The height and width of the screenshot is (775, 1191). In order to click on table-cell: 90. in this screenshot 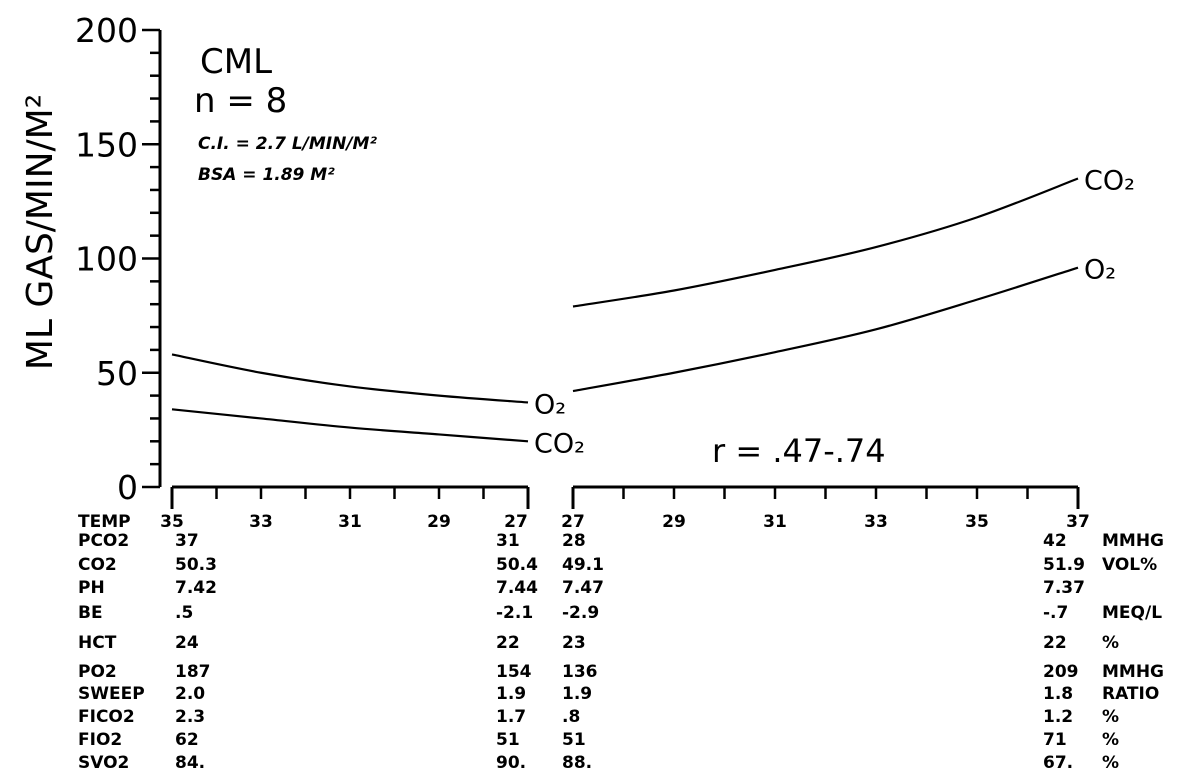, I will do `click(511, 763)`.